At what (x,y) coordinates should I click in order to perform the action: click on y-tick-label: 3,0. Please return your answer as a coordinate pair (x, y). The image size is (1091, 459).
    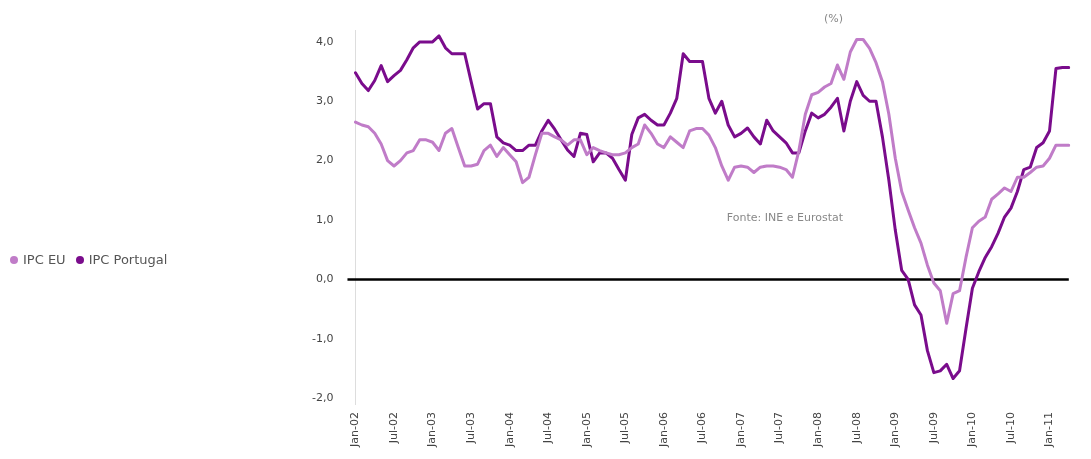
    Looking at the image, I should click on (324, 101).